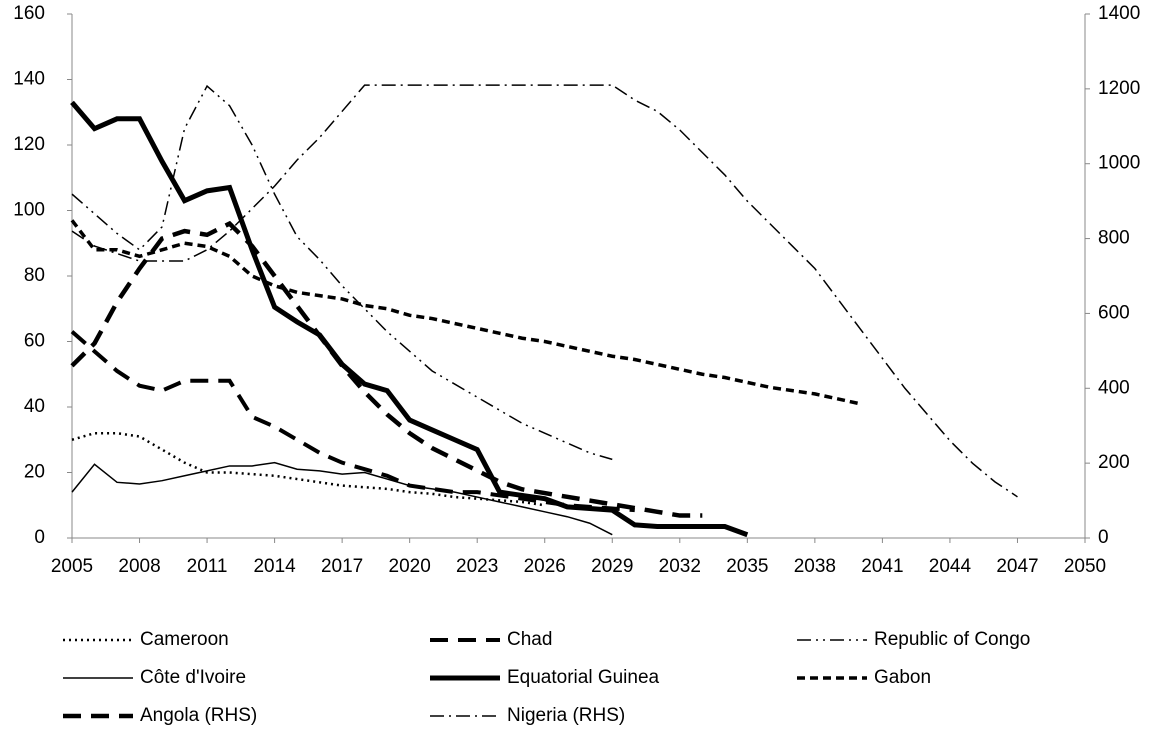  What do you see at coordinates (29, 210) in the screenshot?
I see `y-tick-label: 100` at bounding box center [29, 210].